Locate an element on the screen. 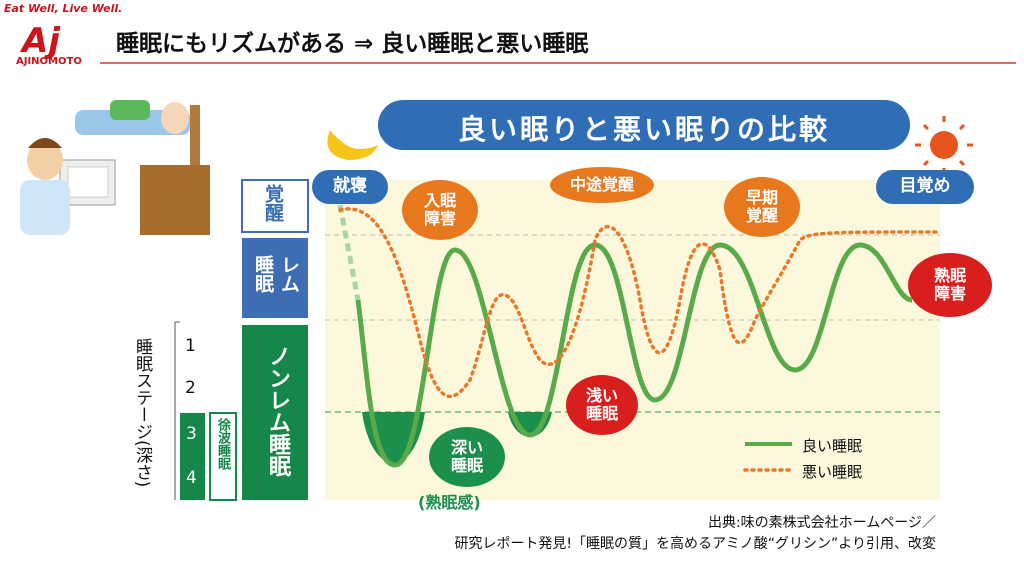  stage-axis-label: 睡眠ステージ(深さ) is located at coordinates (142, 413).